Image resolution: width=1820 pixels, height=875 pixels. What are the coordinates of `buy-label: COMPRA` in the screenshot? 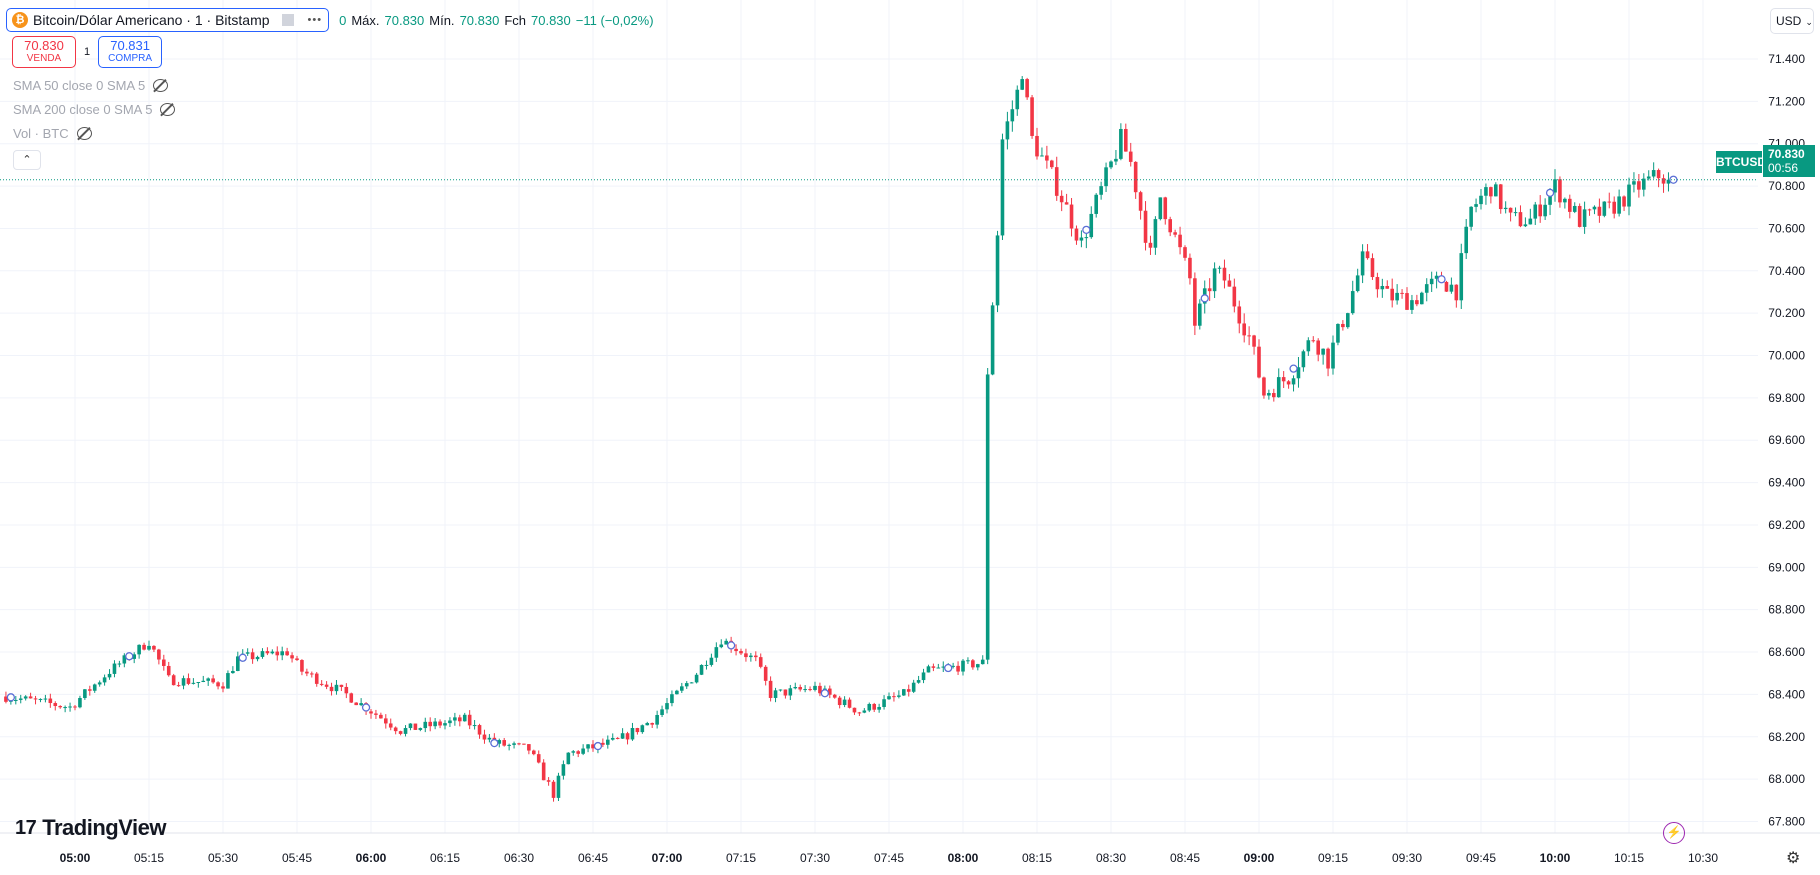 It's located at (130, 58).